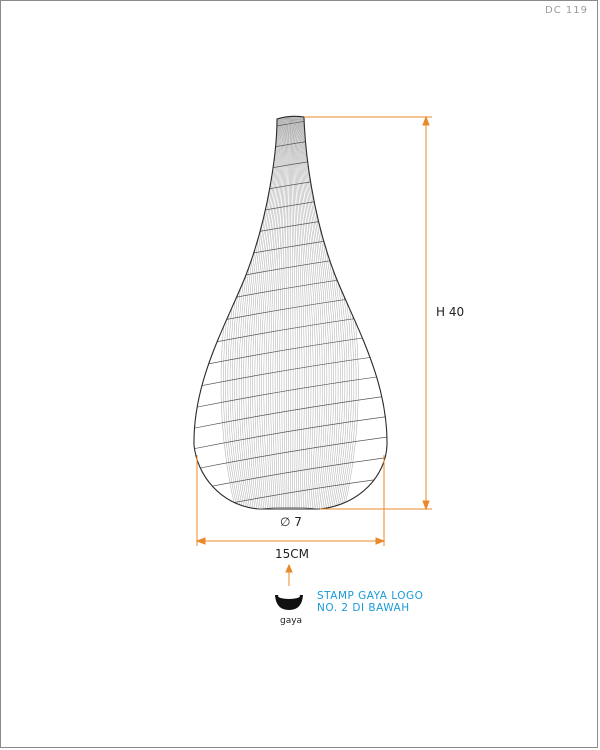  I want to click on logo-arrow, so click(289, 574).